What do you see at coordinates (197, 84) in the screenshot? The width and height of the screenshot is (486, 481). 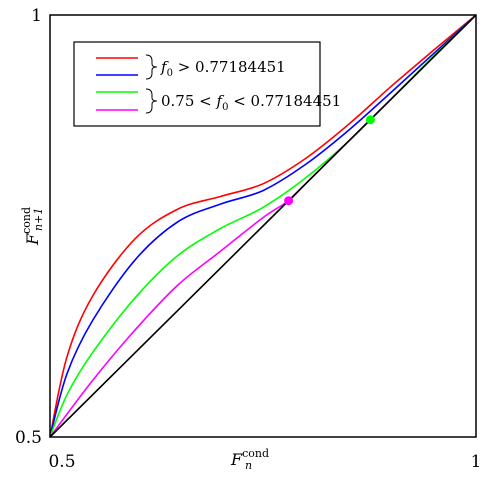 I see `legend-box` at bounding box center [197, 84].